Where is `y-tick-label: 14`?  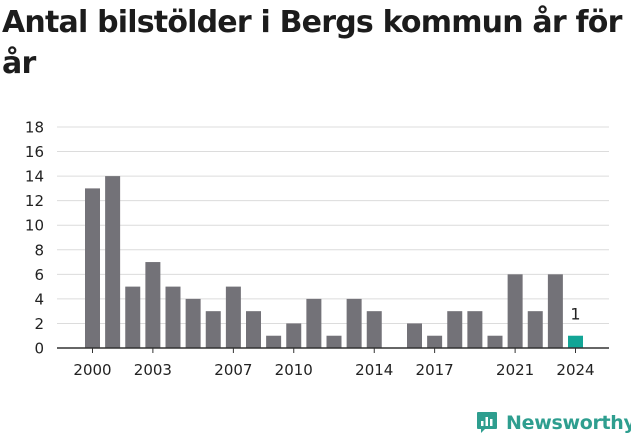 y-tick-label: 14 is located at coordinates (34, 177).